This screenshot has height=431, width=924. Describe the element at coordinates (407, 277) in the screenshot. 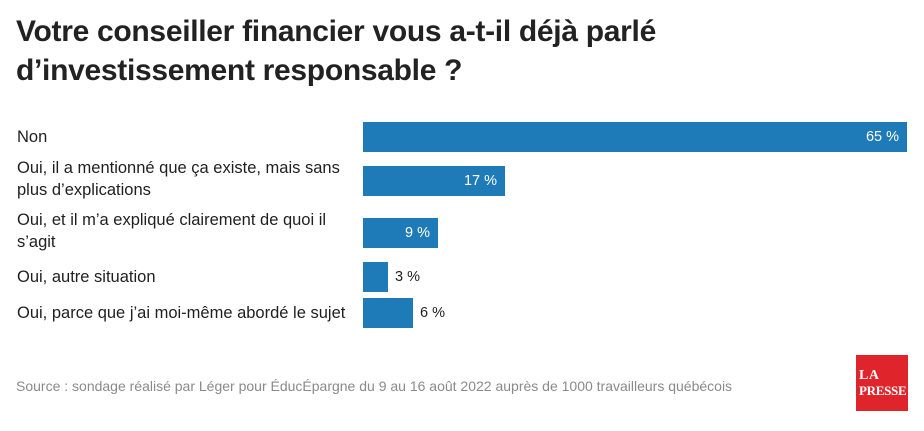

I see `value-label: 3 %` at that location.